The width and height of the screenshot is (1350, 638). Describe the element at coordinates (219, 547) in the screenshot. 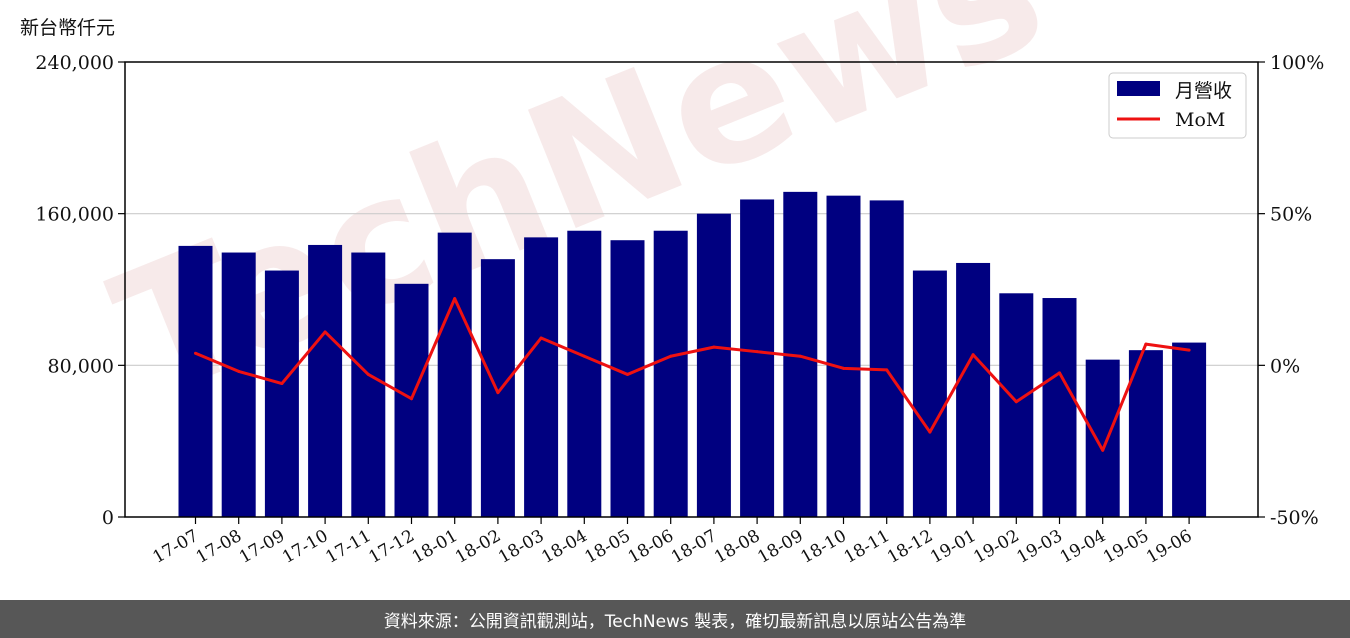

I see `x-tick-label: 17-08` at that location.